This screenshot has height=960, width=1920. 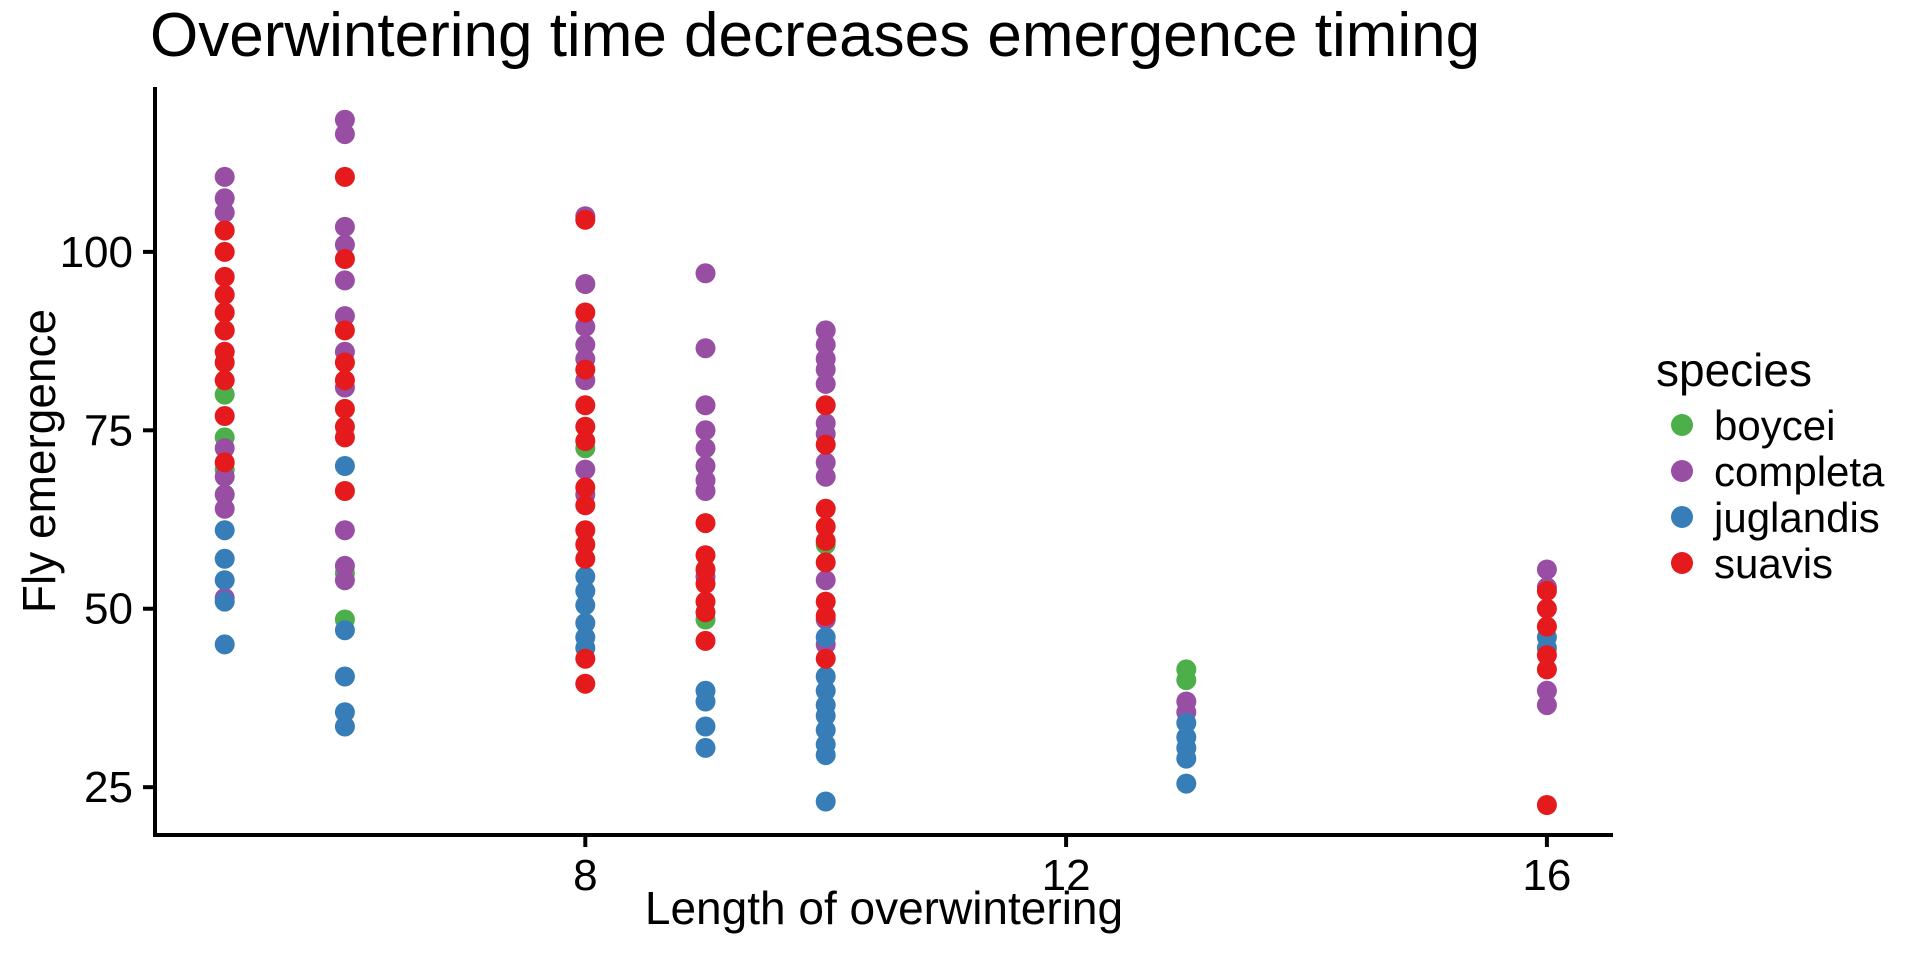 What do you see at coordinates (1796, 517) in the screenshot?
I see `legend-label-juglandis: juglandis` at bounding box center [1796, 517].